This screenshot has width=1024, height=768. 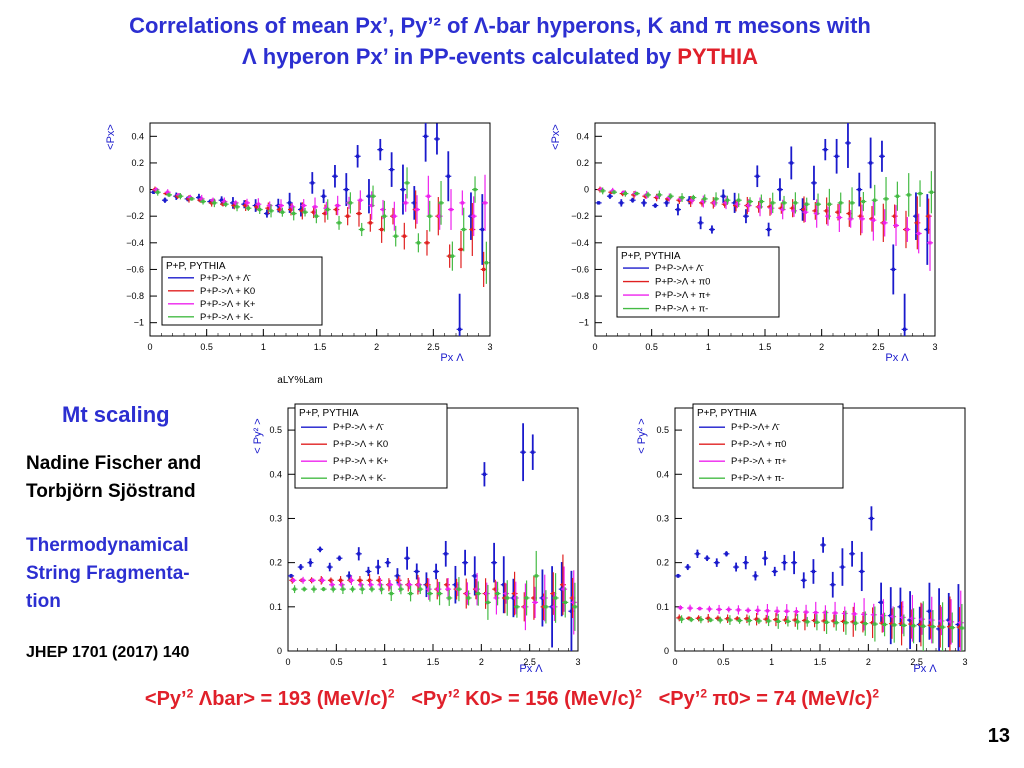 I want to click on x-tick-label: 0.5, so click(x=651, y=347).